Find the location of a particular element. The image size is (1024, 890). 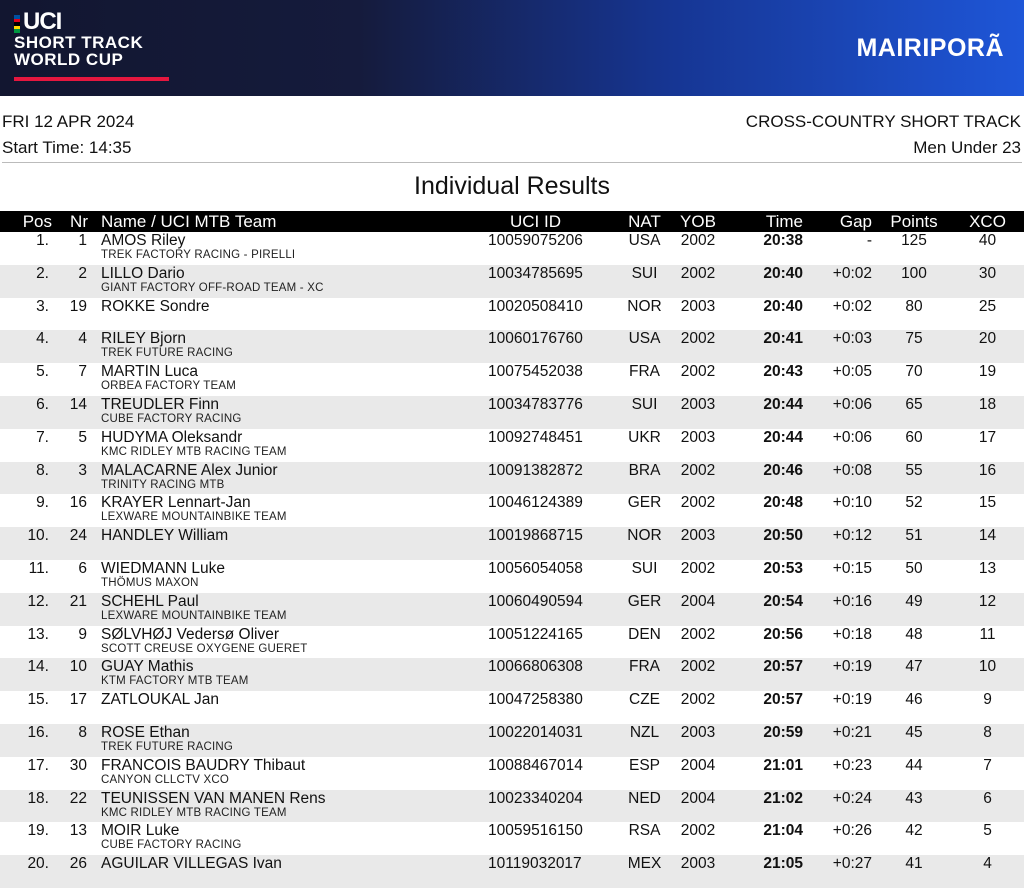

rider-name: TREUDLER Finn is located at coordinates (160, 404).